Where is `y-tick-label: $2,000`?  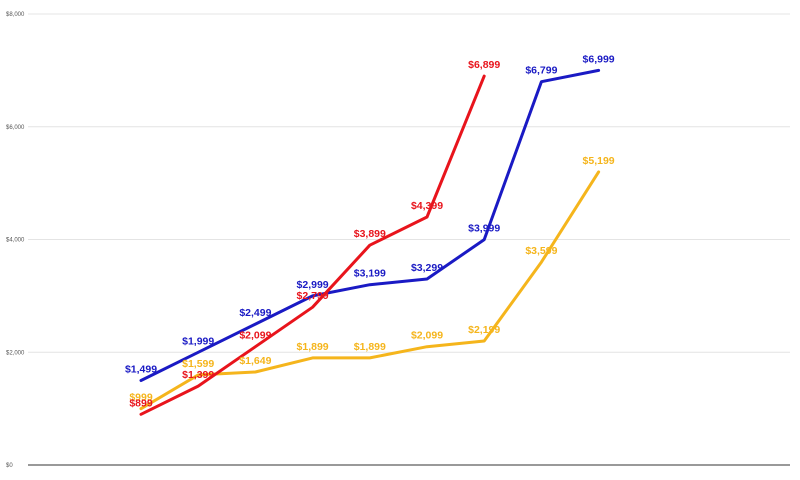
y-tick-label: $2,000 is located at coordinates (15, 353).